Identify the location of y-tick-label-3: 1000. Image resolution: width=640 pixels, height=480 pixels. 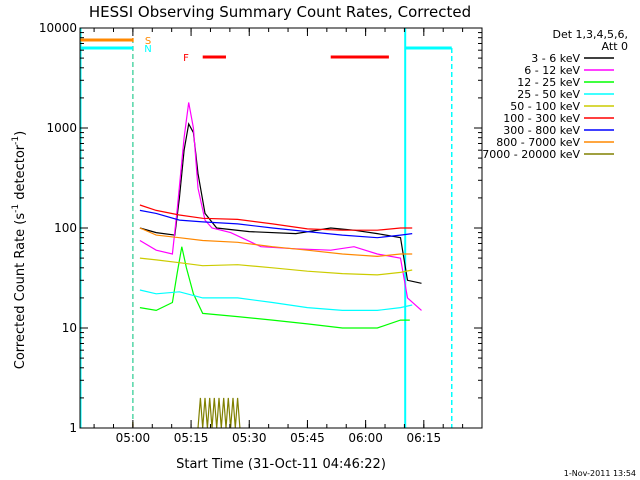
(61, 128).